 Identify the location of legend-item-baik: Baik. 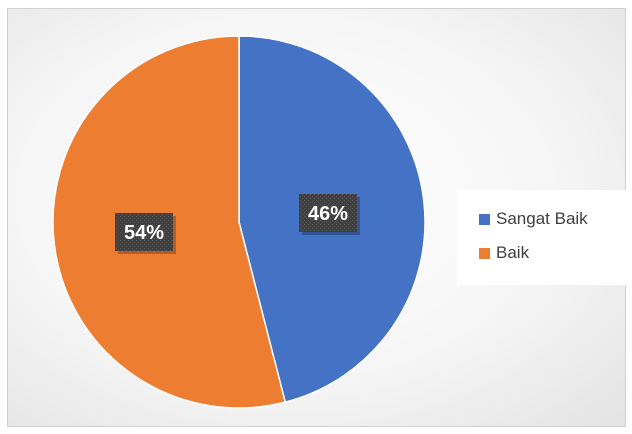
(553, 253).